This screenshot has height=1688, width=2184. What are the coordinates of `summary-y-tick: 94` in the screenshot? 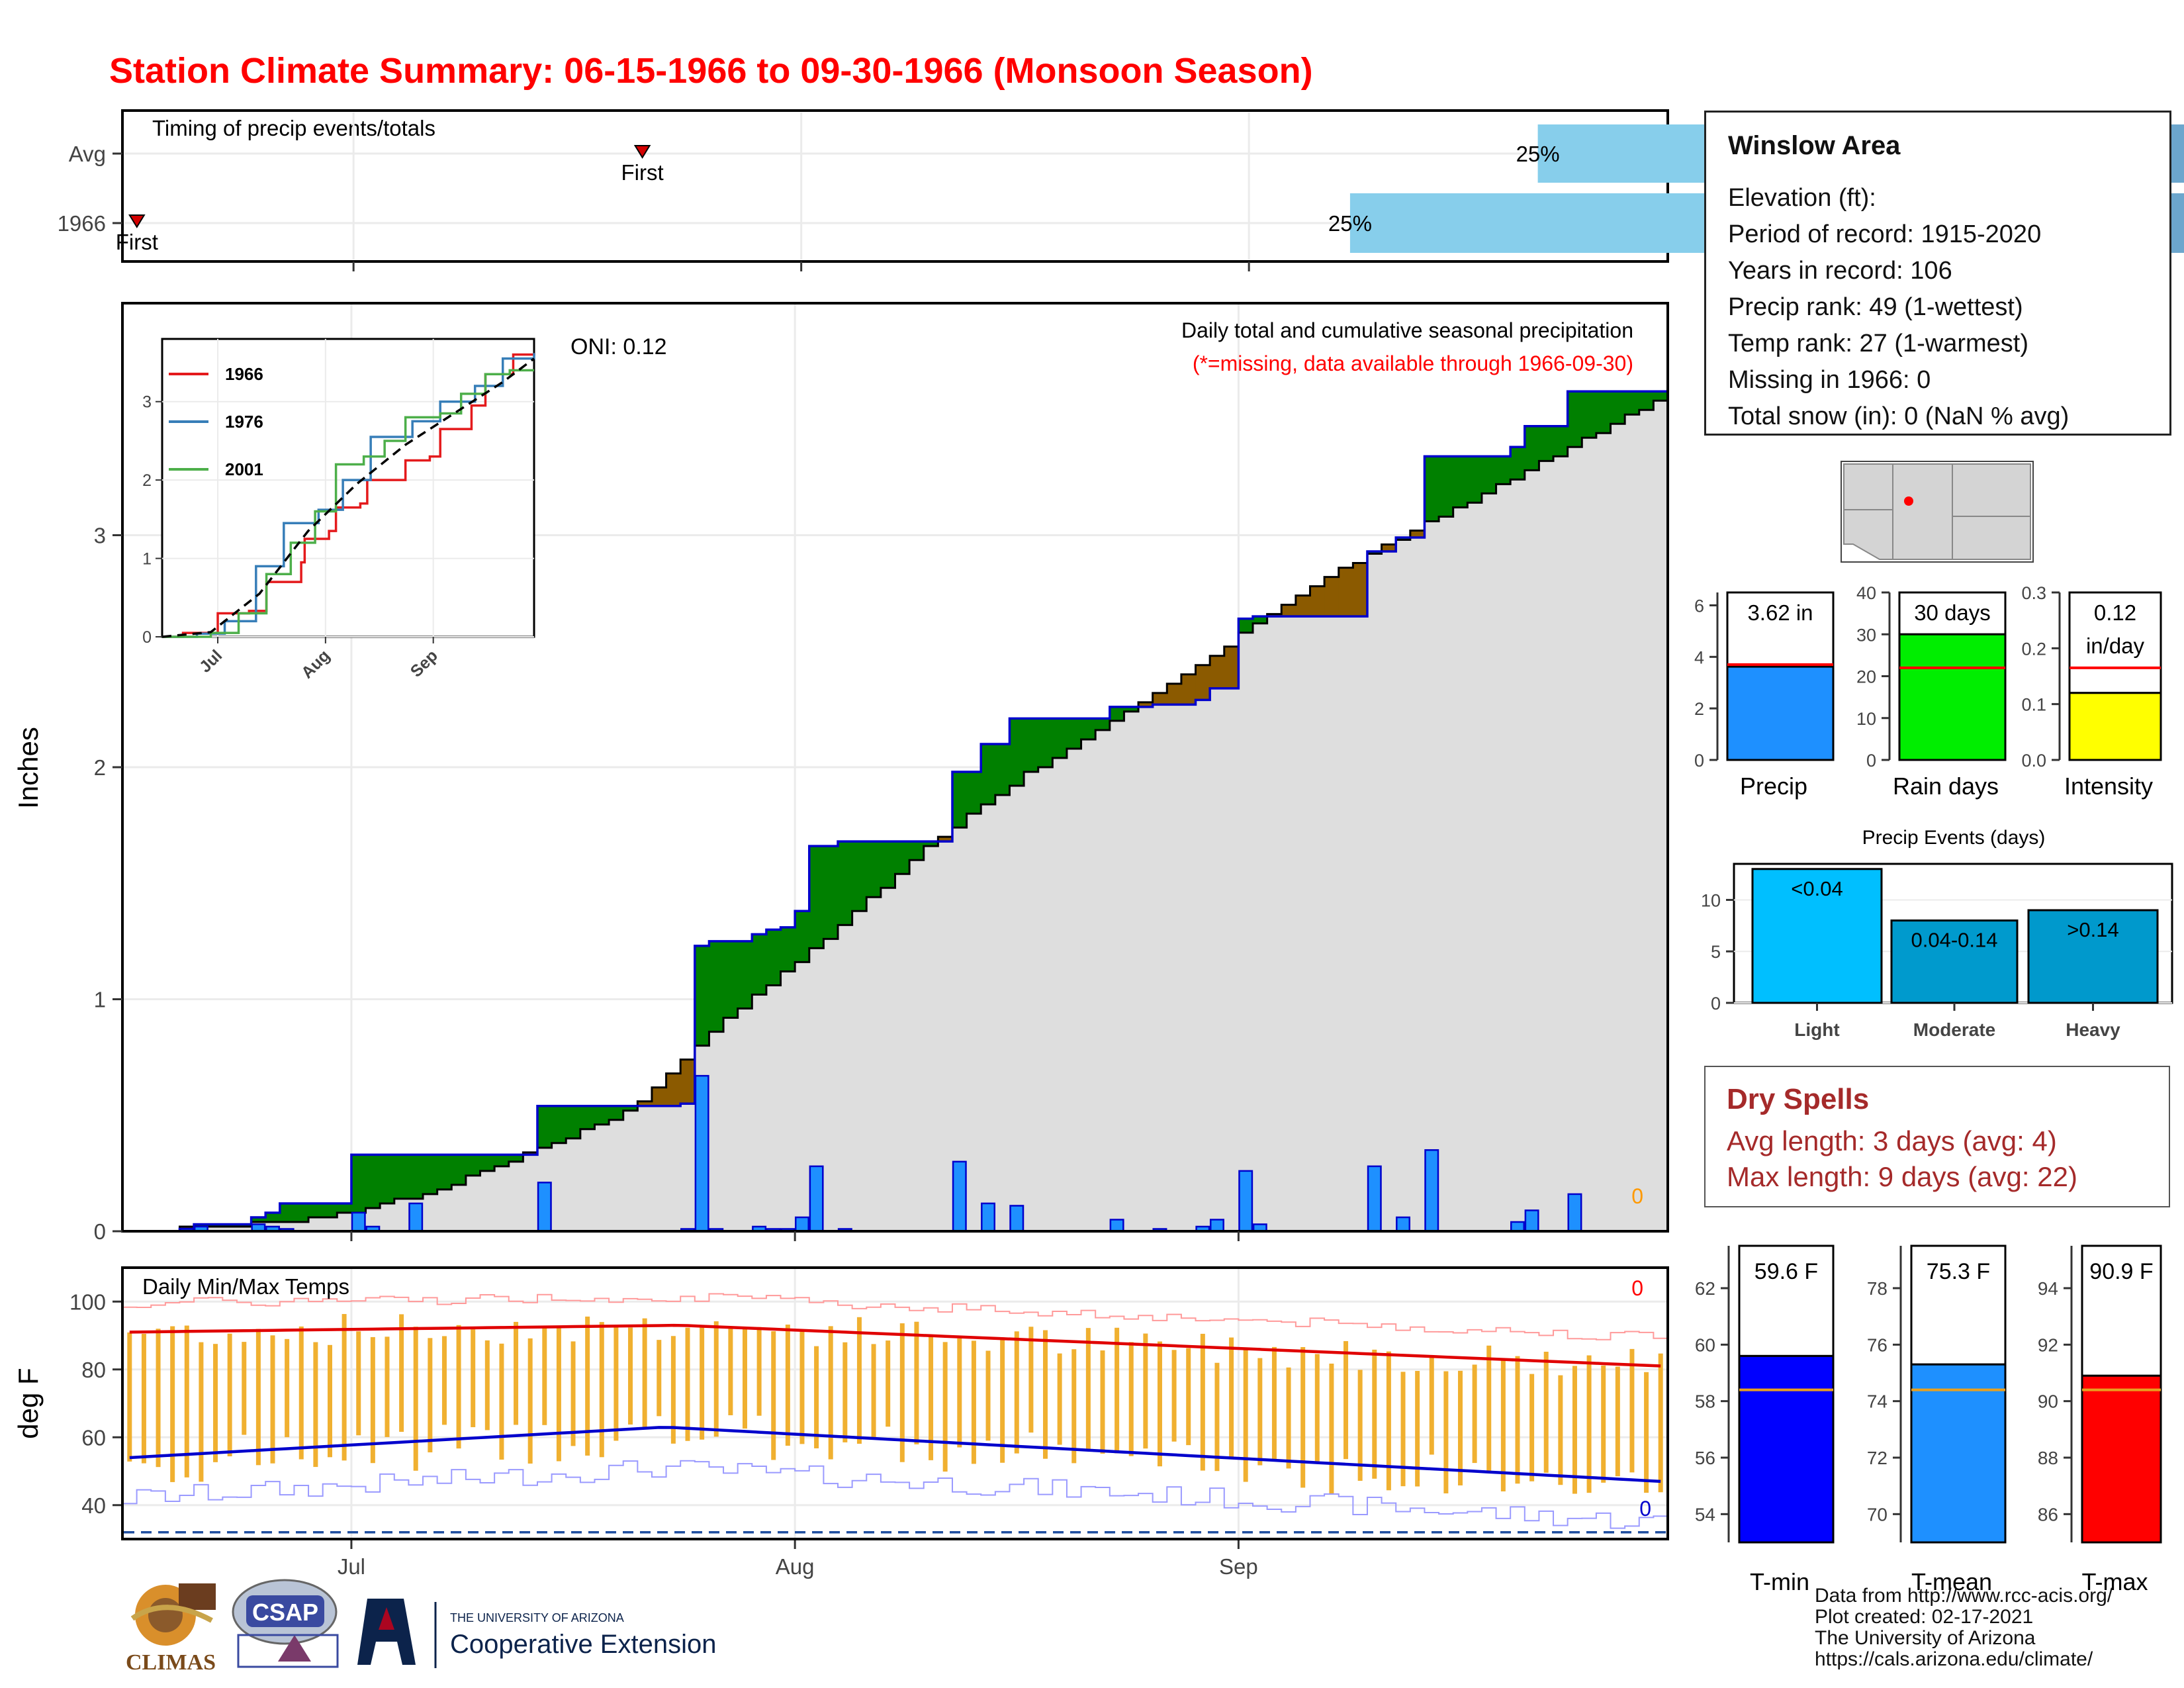 It's located at (2048, 1288).